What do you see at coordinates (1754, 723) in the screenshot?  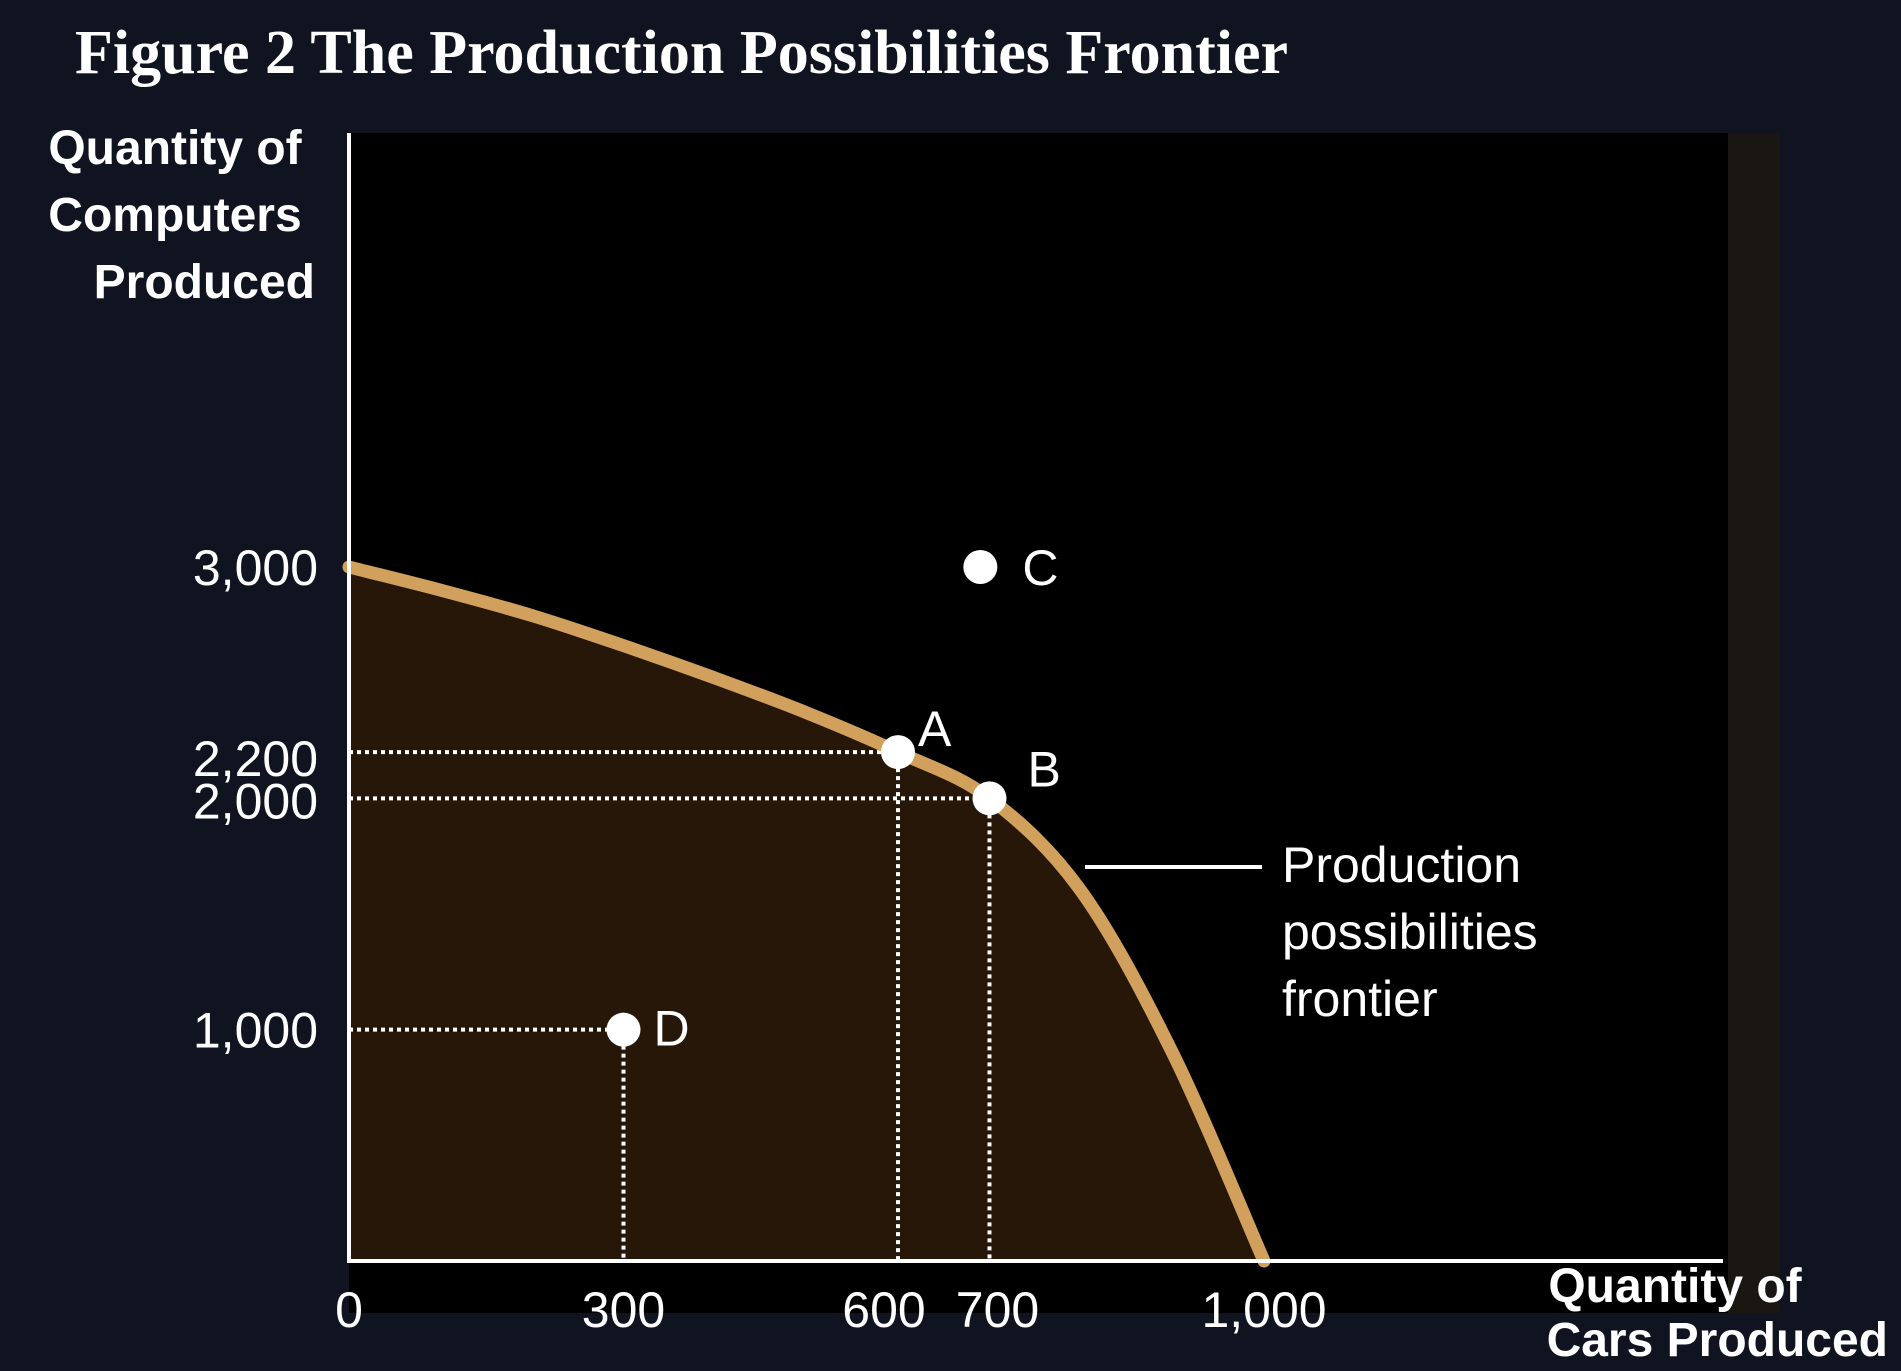 I see `plot-right-edge` at bounding box center [1754, 723].